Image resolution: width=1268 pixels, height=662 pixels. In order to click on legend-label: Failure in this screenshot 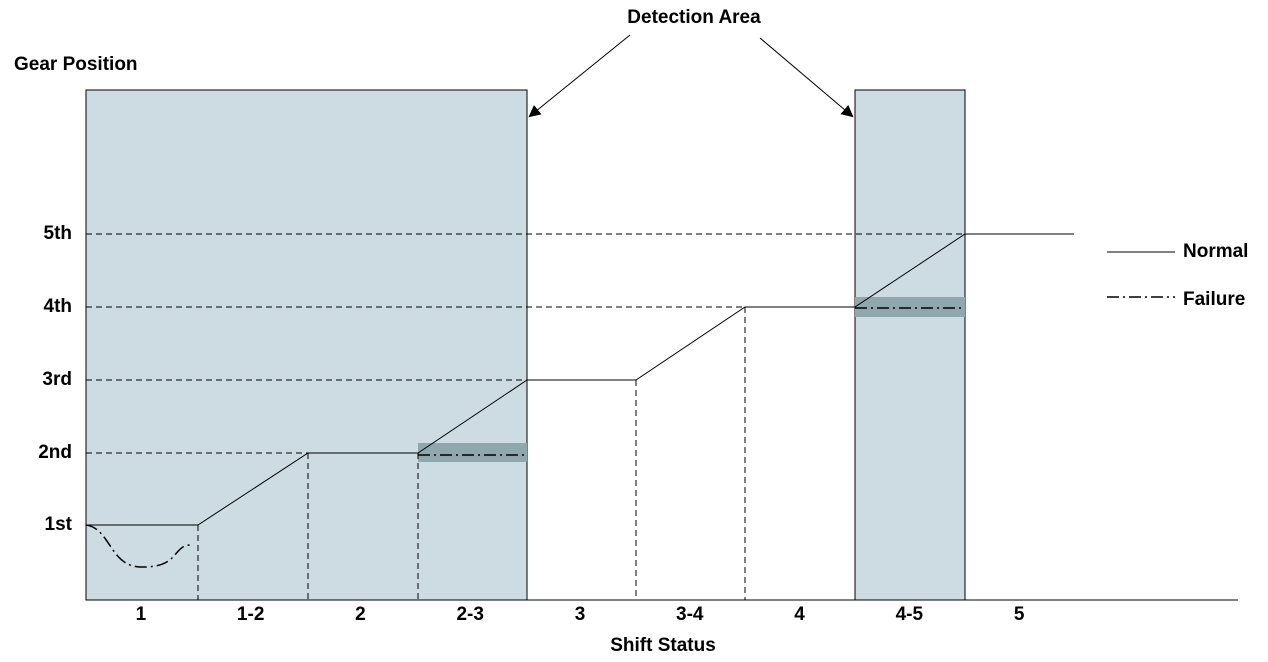, I will do `click(1214, 299)`.